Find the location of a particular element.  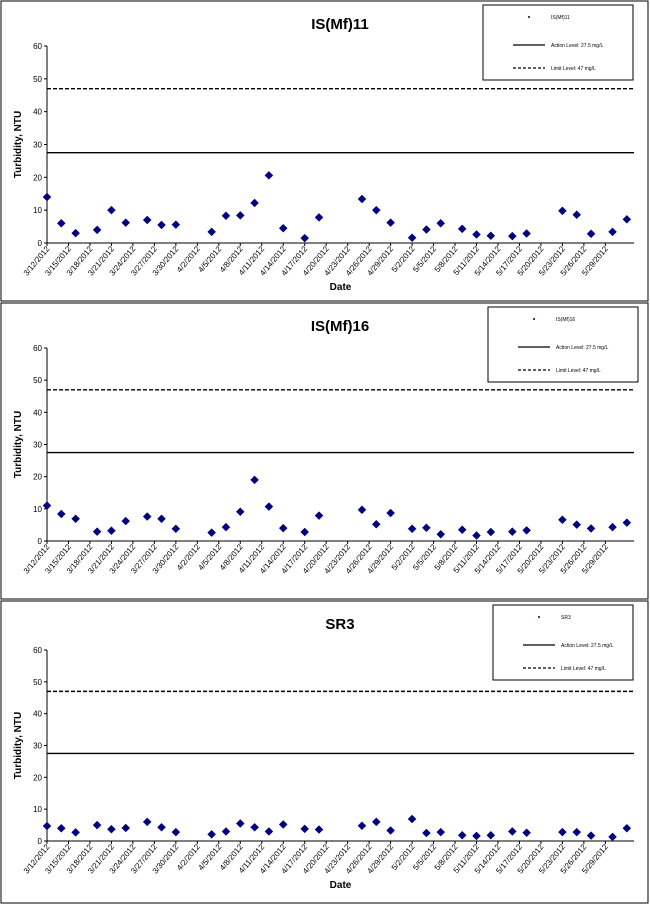

y-tick-label: 10 is located at coordinates (37, 809).